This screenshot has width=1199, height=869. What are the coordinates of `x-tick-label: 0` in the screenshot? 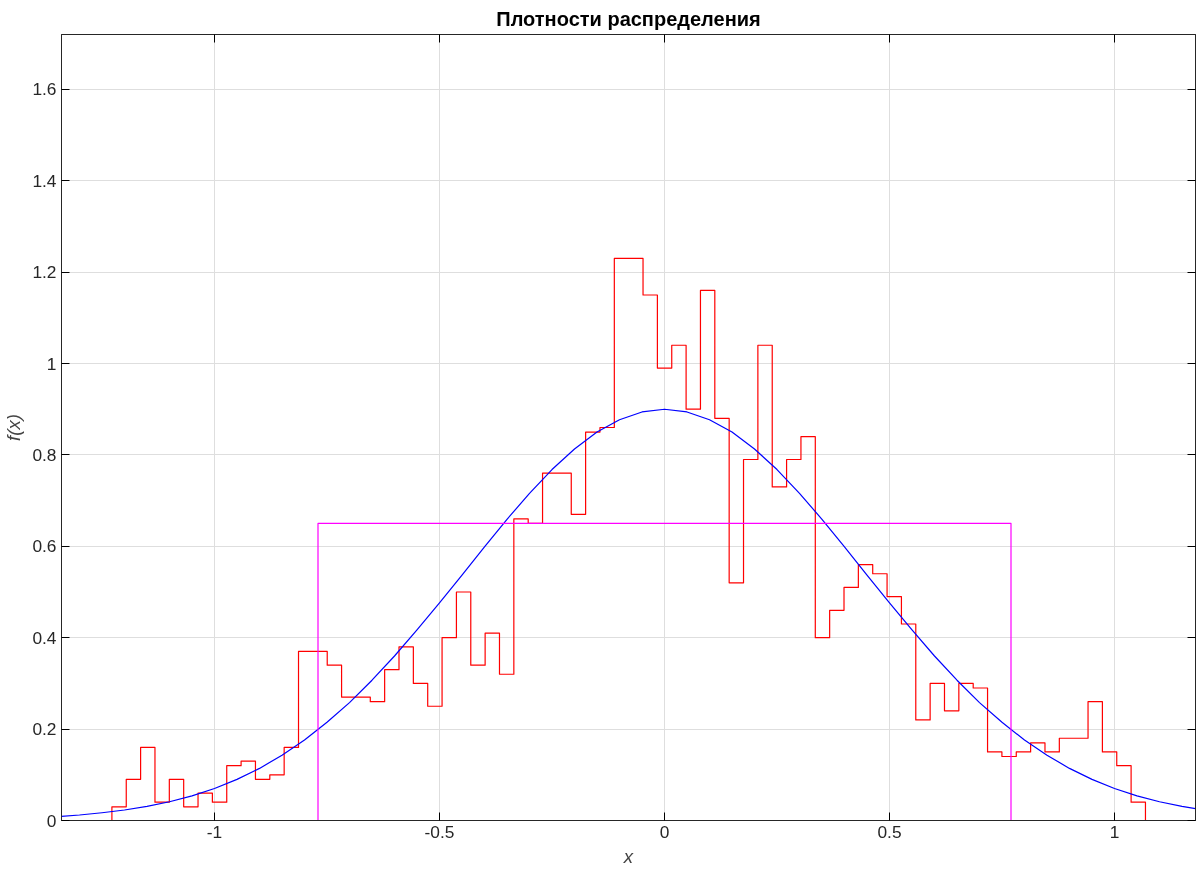 It's located at (664, 831).